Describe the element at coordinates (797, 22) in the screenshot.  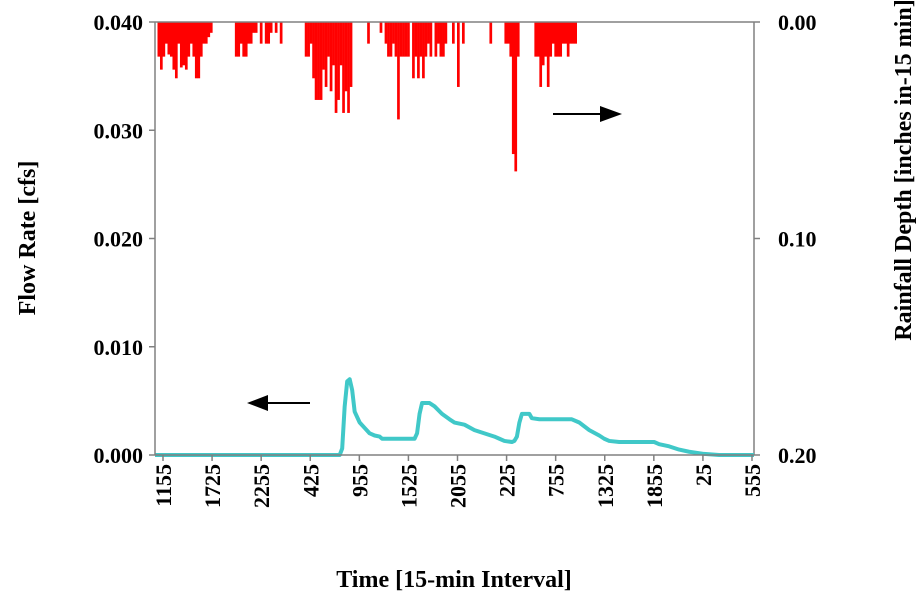
I see `y-right-tick-label: 0.00` at that location.